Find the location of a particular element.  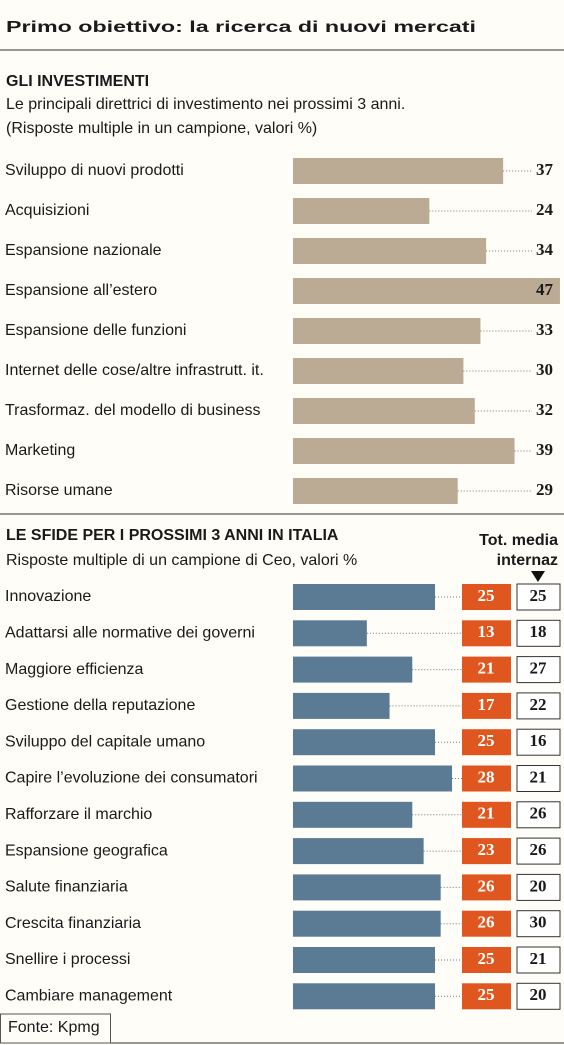

section-title: GLI INVESTIMENTI is located at coordinates (77, 81).